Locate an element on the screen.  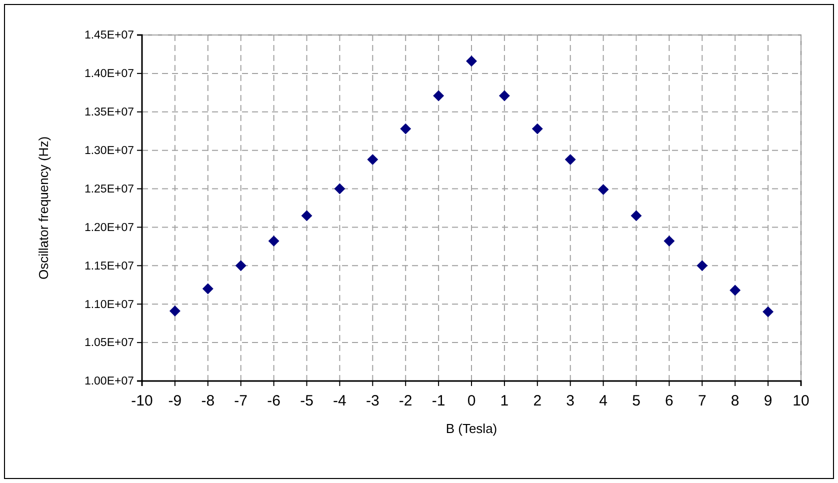
x-tick-label: 1 is located at coordinates (504, 401).